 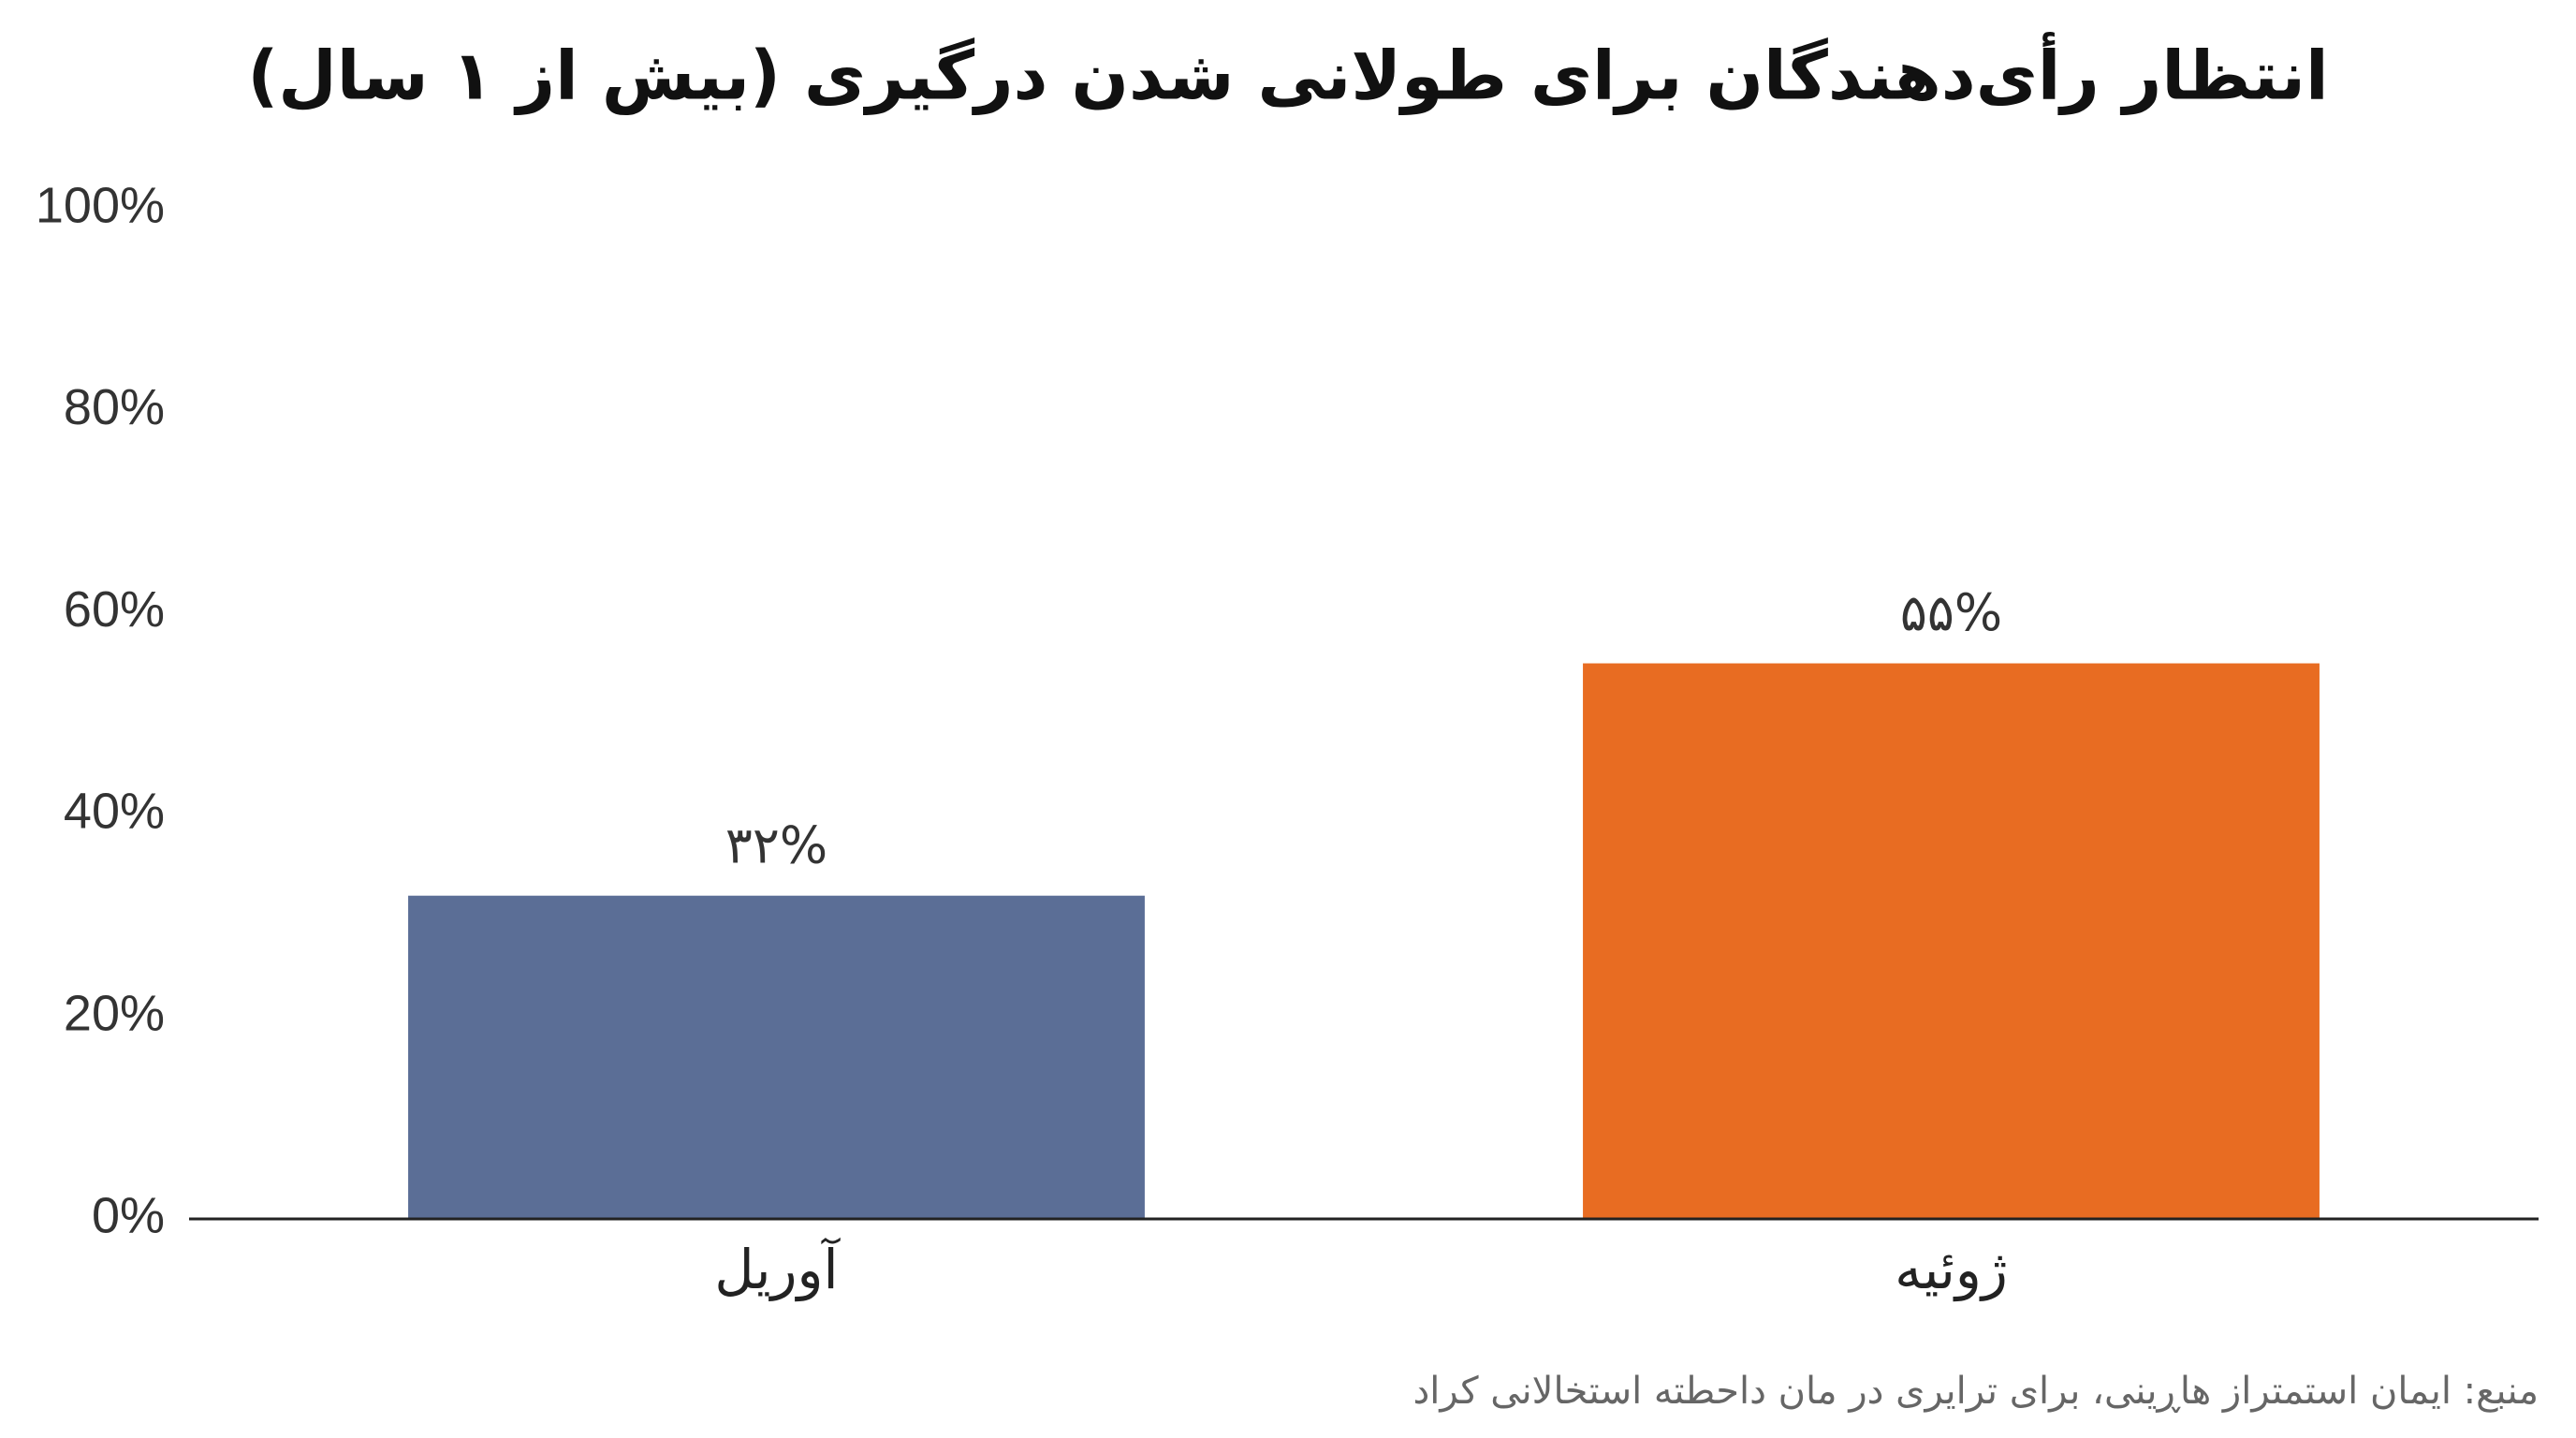 I want to click on value-label: ۵۵%, so click(x=1951, y=612).